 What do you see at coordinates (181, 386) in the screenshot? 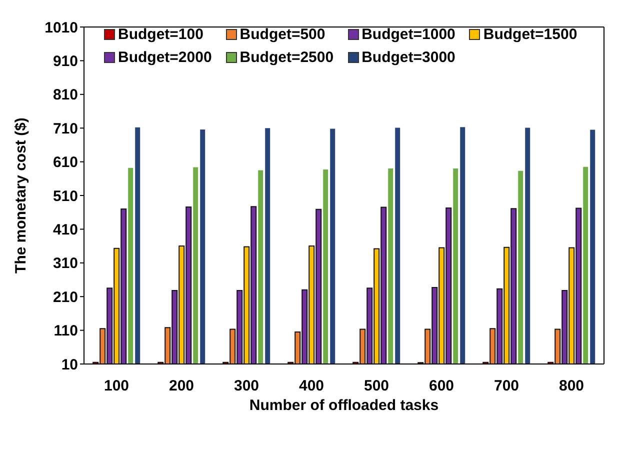
I see `x-tick-label: 200` at bounding box center [181, 386].